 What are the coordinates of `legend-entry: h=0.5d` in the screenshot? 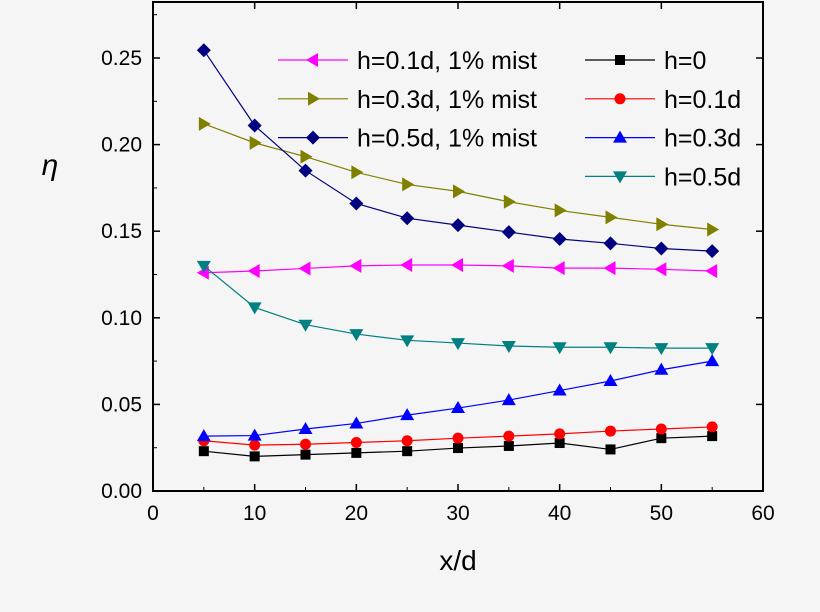 It's located at (663, 177).